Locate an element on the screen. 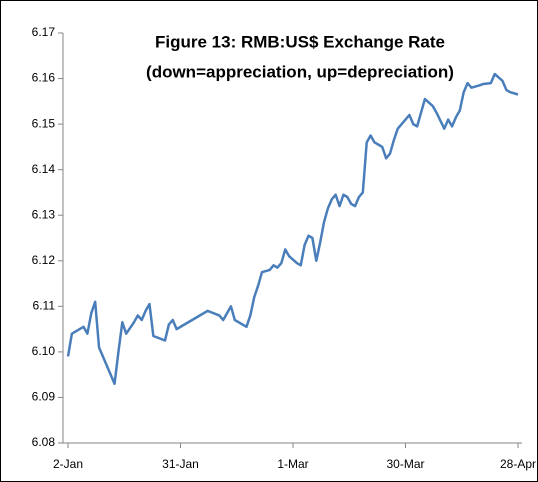 This screenshot has height=482, width=538. y-tick-label: 6.11 is located at coordinates (44, 306).